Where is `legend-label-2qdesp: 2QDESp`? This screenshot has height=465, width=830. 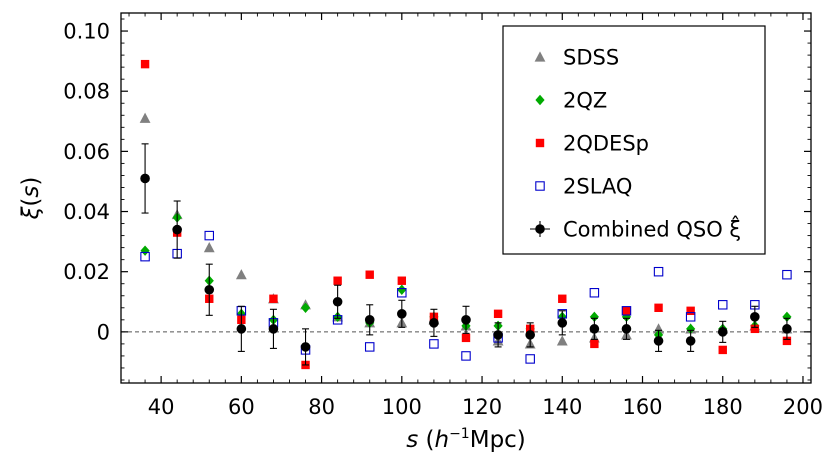
legend-label-2qdesp: 2QDESp is located at coordinates (606, 144).